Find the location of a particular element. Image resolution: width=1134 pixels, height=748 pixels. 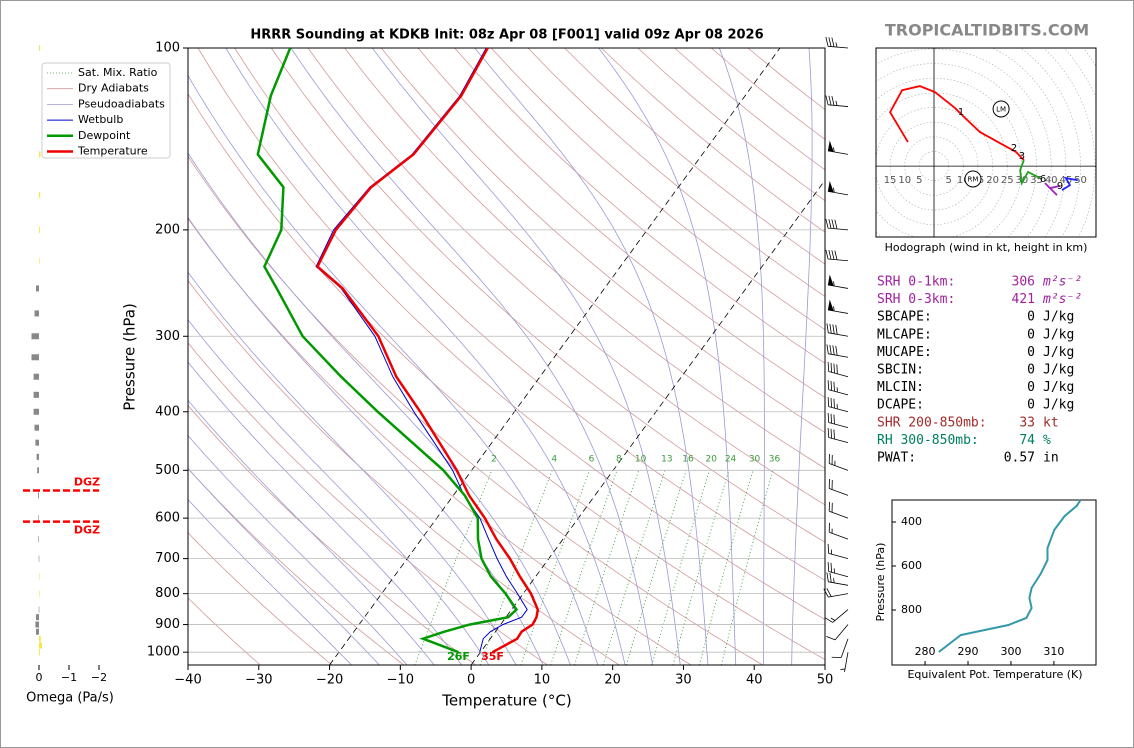

legend-label: Dewpoint is located at coordinates (104, 135).